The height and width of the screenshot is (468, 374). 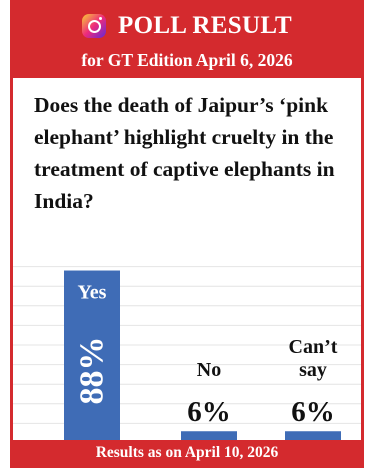 What do you see at coordinates (92, 371) in the screenshot?
I see `bar-value-label: 88%` at bounding box center [92, 371].